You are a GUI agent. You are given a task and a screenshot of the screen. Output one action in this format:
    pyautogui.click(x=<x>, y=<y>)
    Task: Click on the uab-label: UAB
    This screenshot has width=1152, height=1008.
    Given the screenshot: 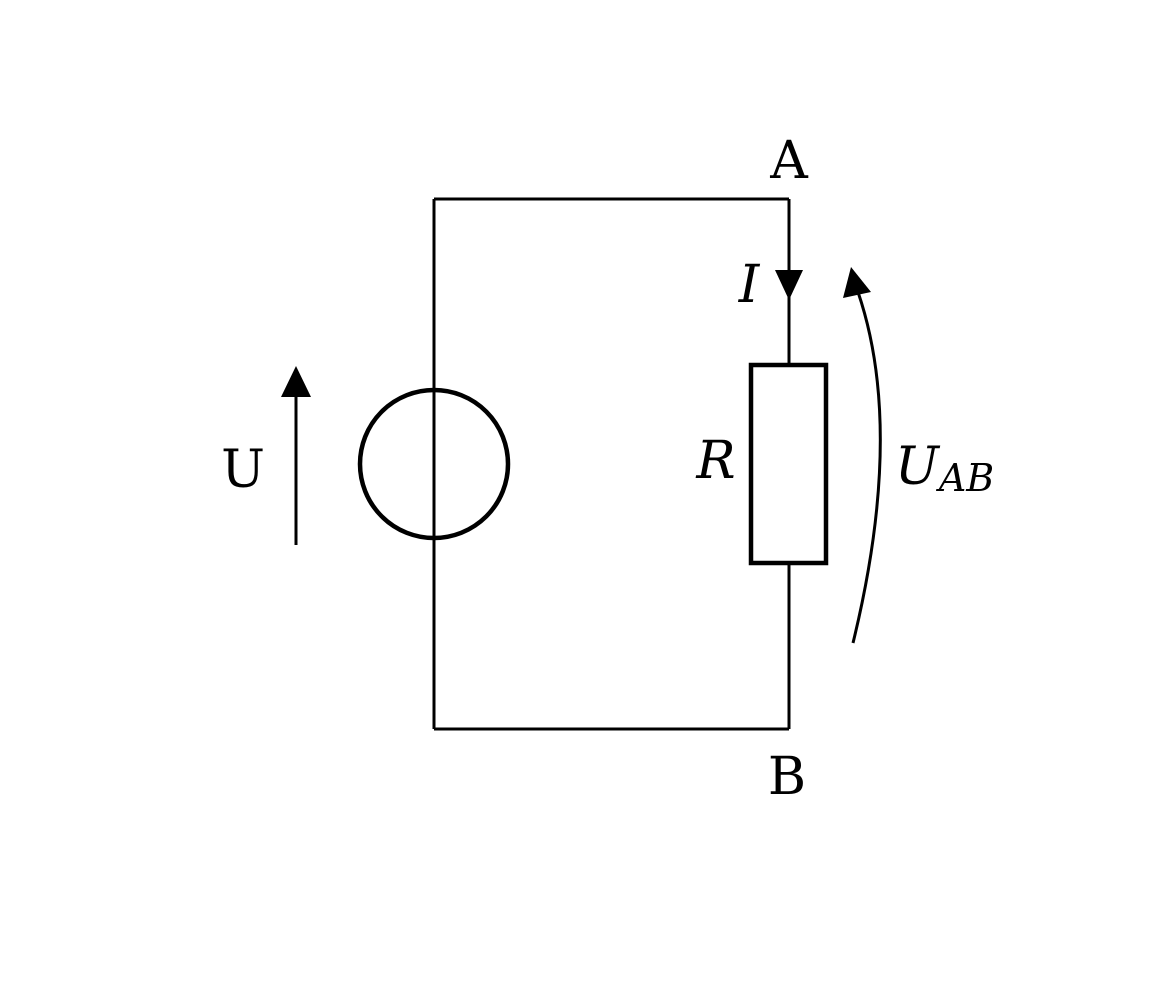 What is the action you would take?
    pyautogui.click(x=944, y=468)
    